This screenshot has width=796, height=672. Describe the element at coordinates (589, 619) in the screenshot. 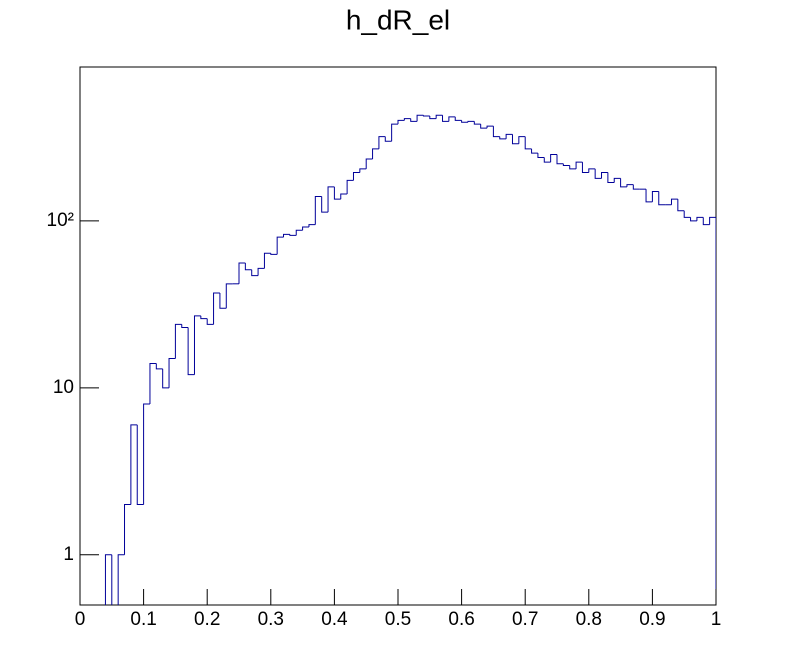

I see `x-tick-label: 0.8` at that location.